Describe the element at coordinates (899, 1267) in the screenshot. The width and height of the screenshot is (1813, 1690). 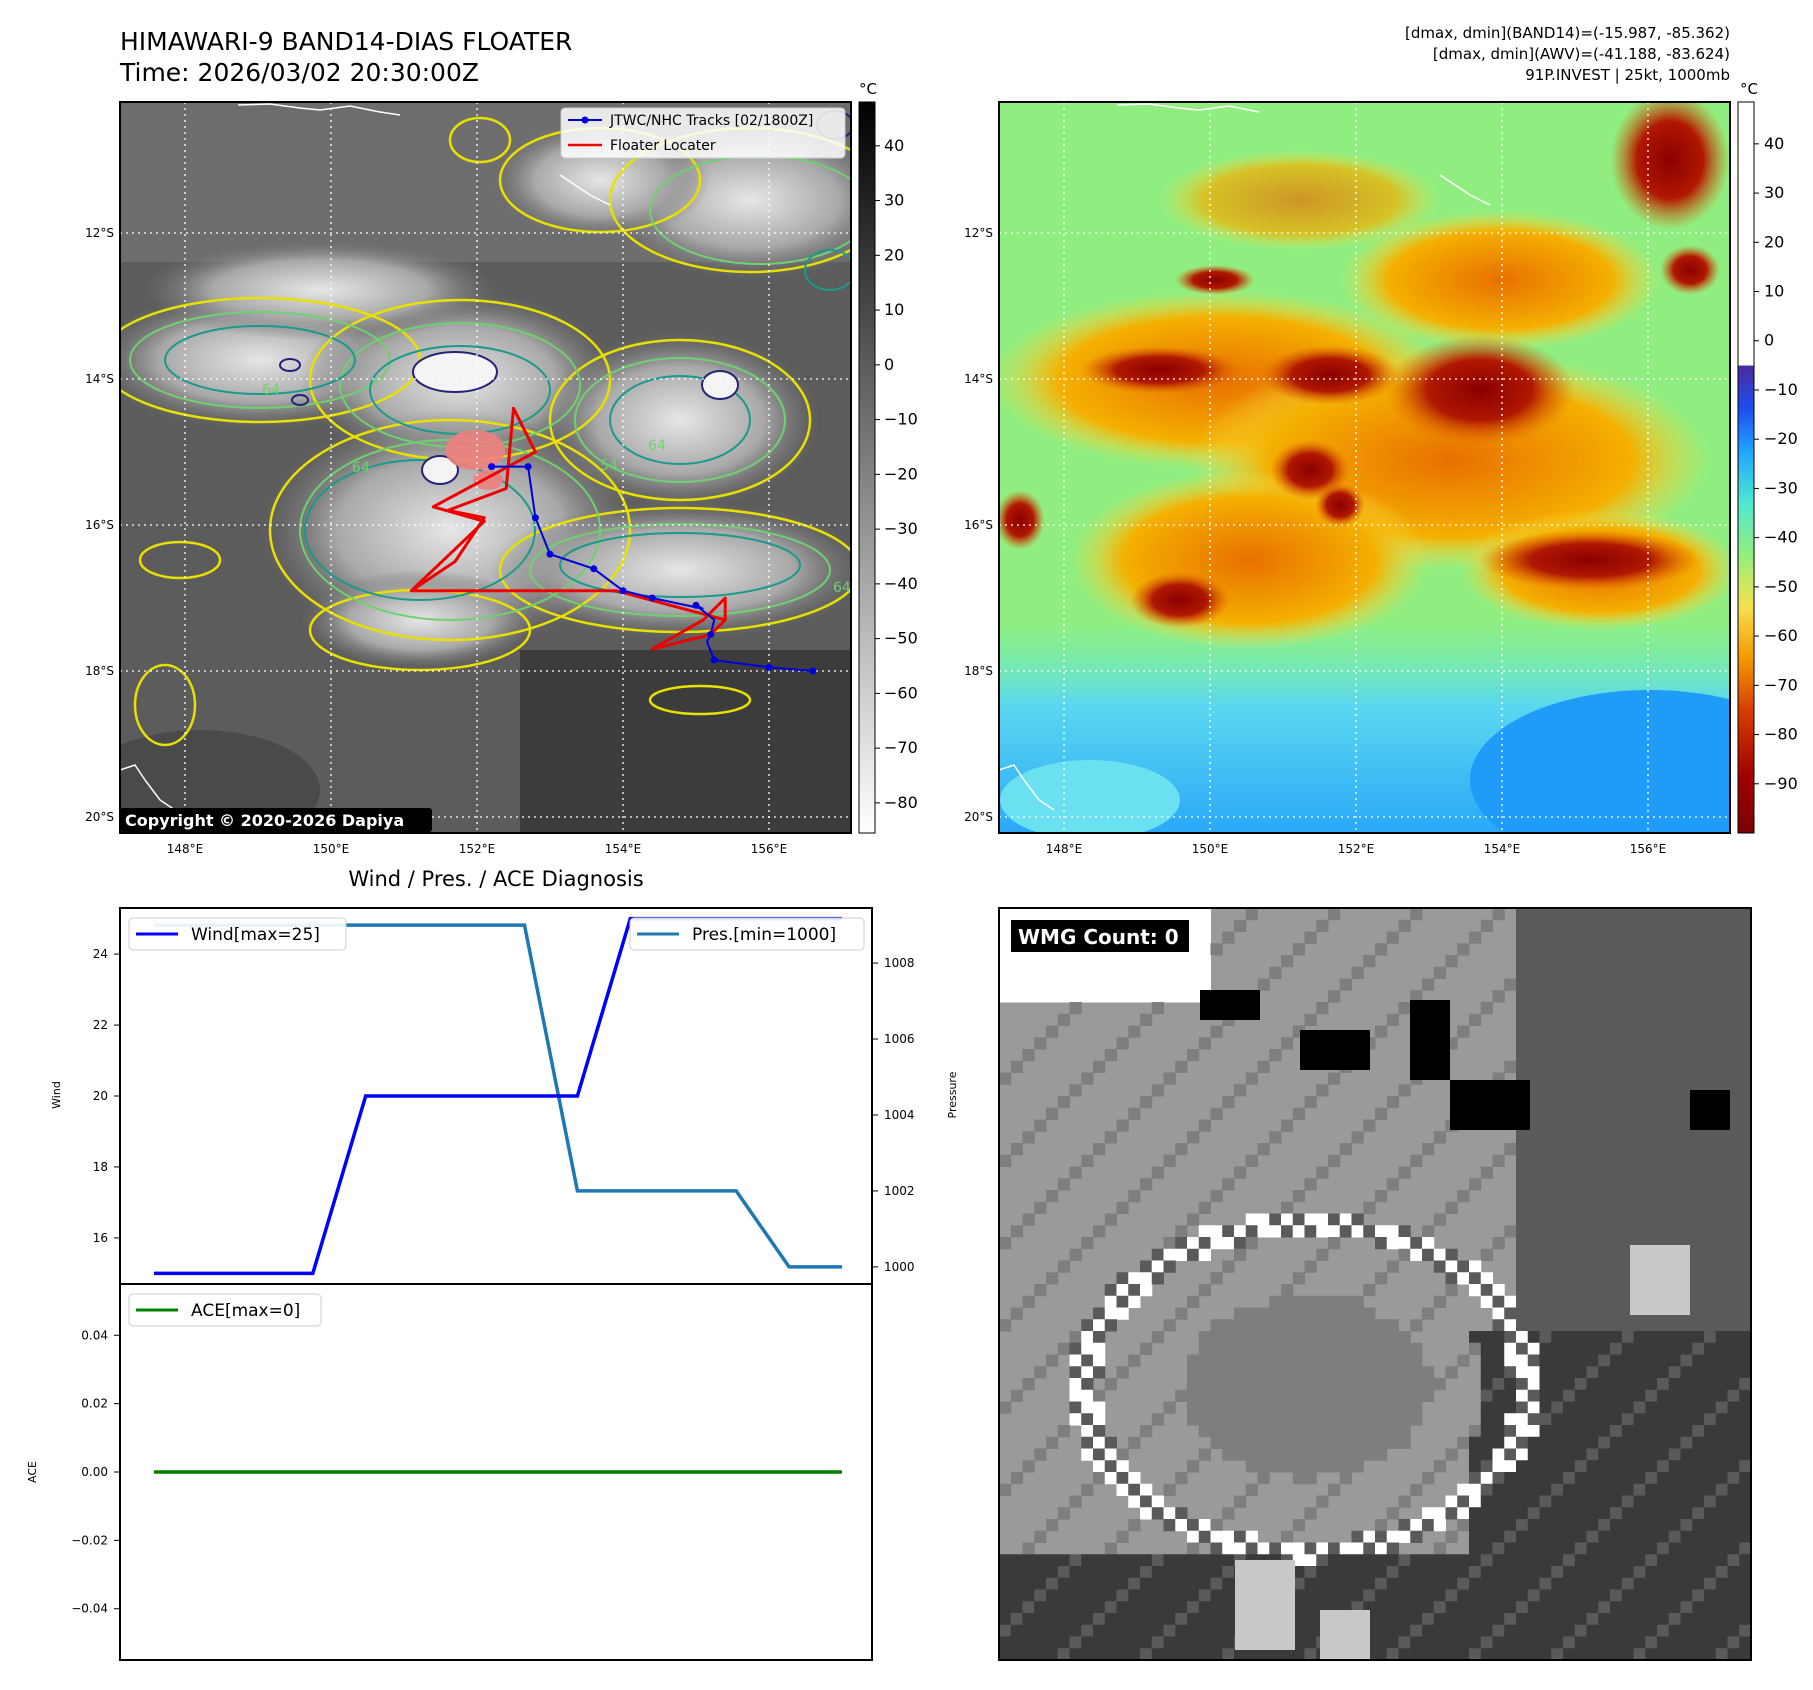
I see `pressure-tick-label: 1000` at that location.